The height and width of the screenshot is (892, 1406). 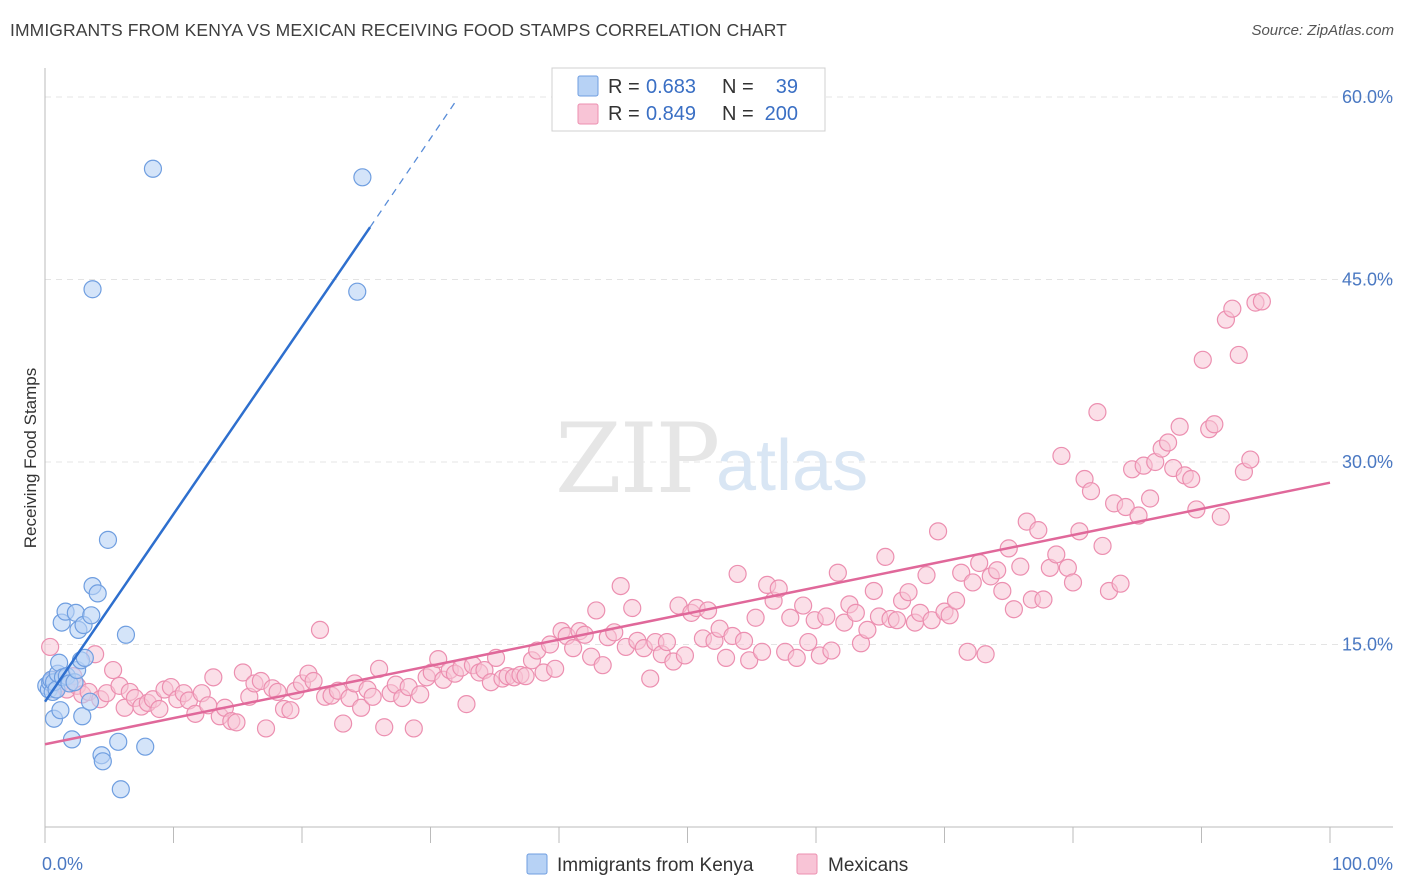 I want to click on y-tick-label-3: 60.0%, so click(x=1367, y=97).